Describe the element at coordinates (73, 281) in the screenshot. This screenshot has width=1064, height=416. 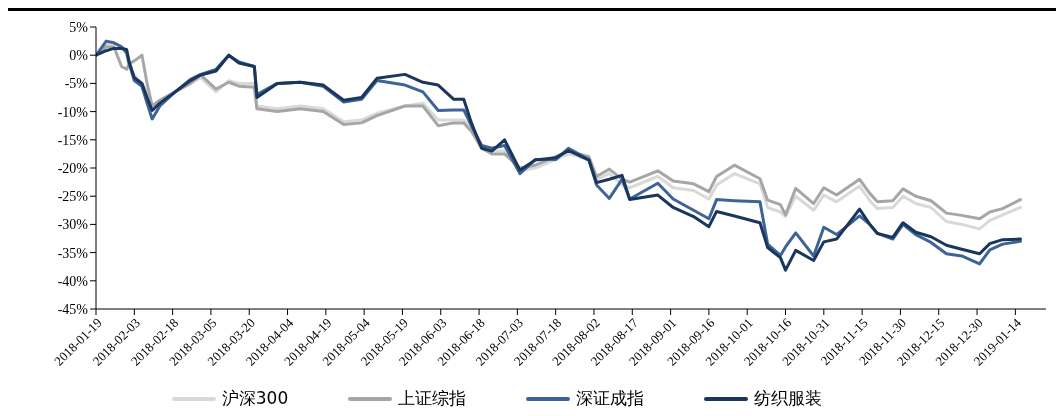
I see `y-tick-label: -40%` at that location.